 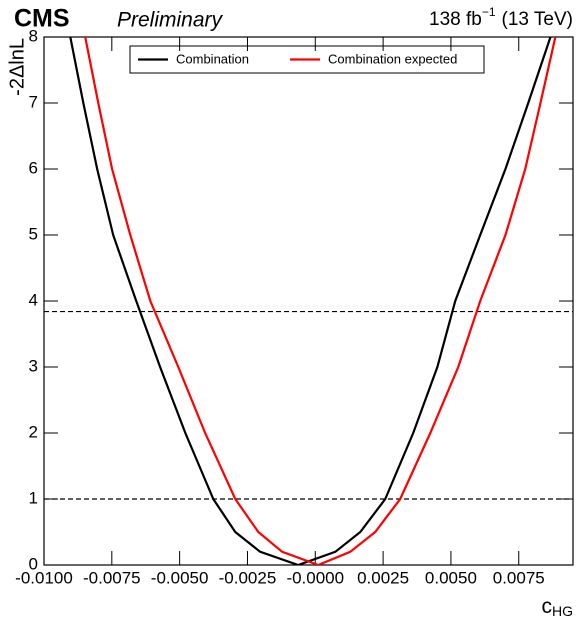 What do you see at coordinates (519, 577) in the screenshot?
I see `x-tick-label: 0.0075` at bounding box center [519, 577].